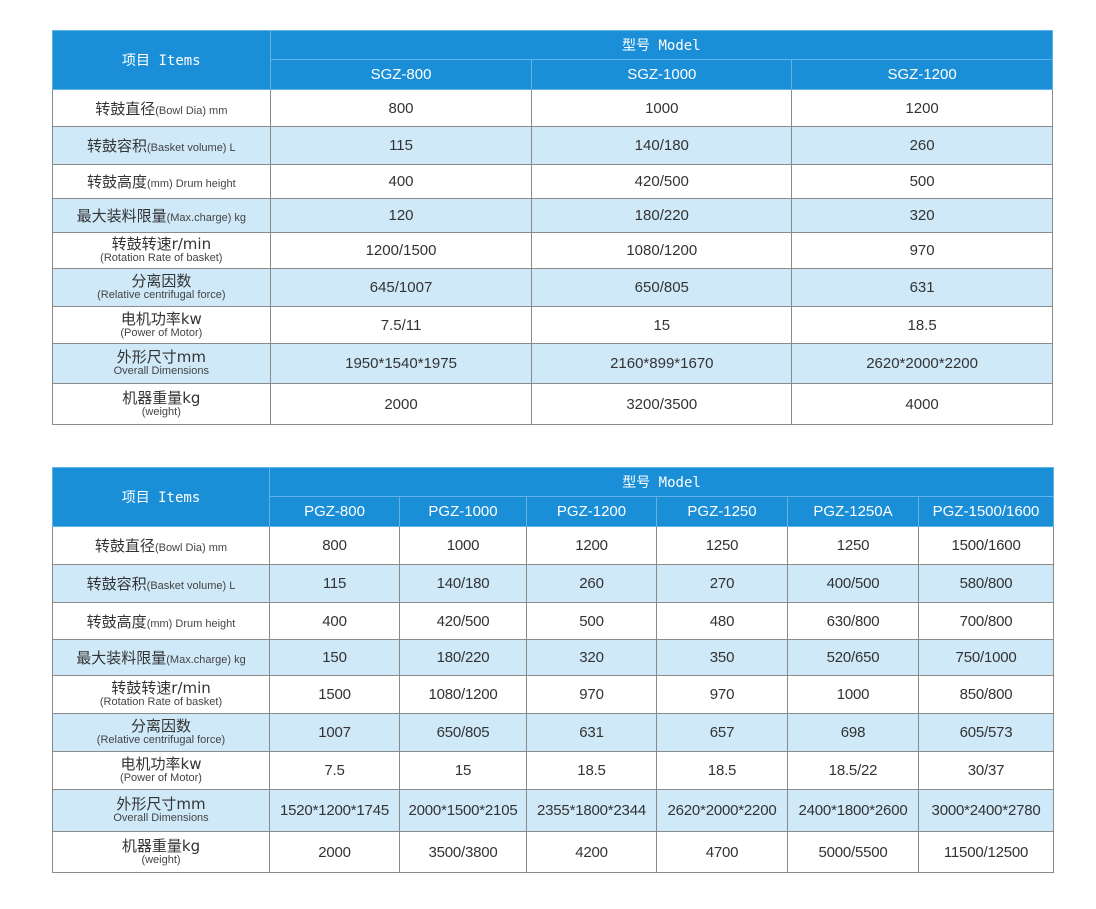  I want to click on table-cell: 115, so click(334, 583).